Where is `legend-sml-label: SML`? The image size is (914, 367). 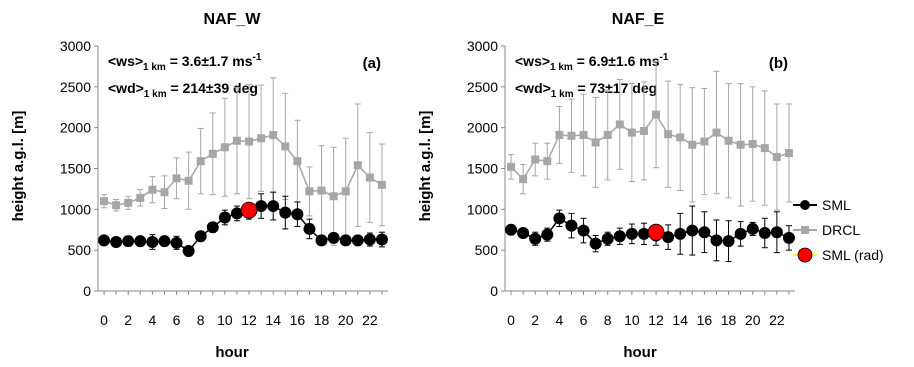 legend-sml-label: SML is located at coordinates (836, 205).